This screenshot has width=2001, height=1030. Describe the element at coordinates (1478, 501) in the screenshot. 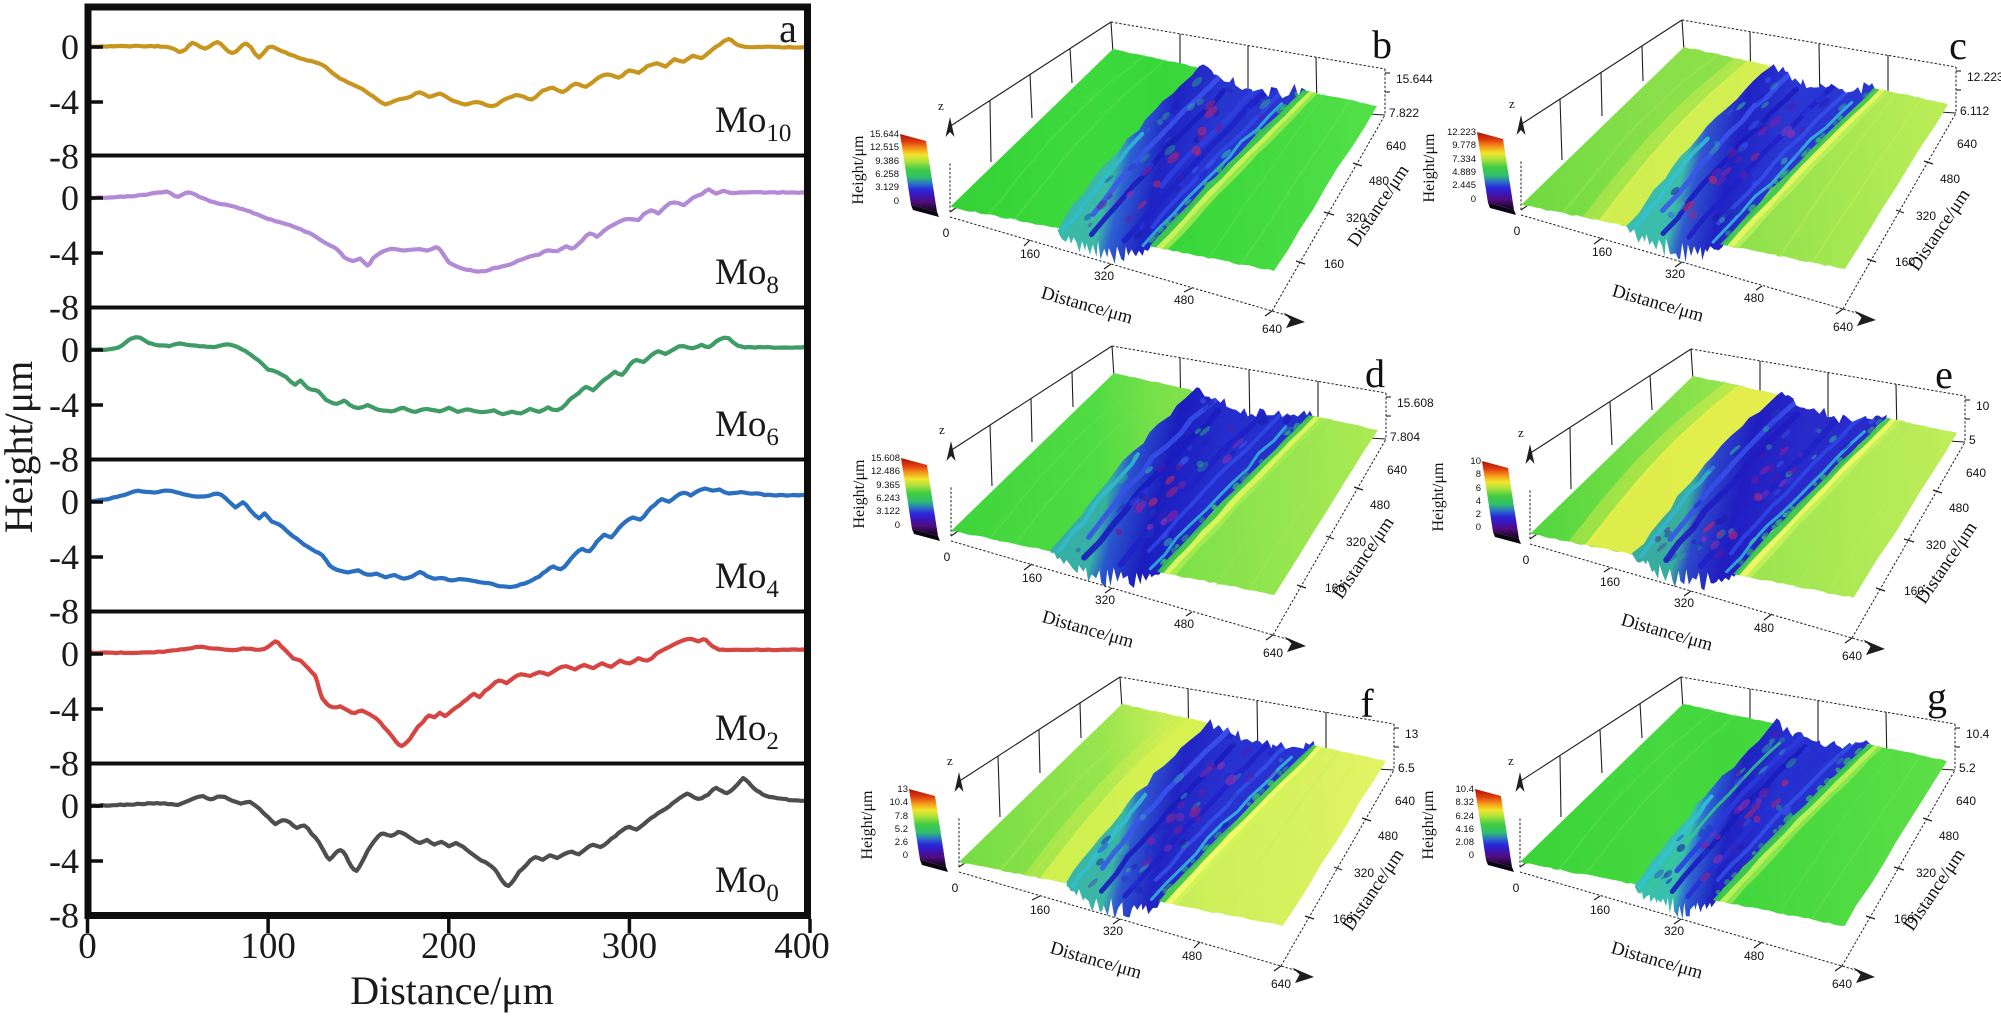

I see `svg-text: 4` at that location.